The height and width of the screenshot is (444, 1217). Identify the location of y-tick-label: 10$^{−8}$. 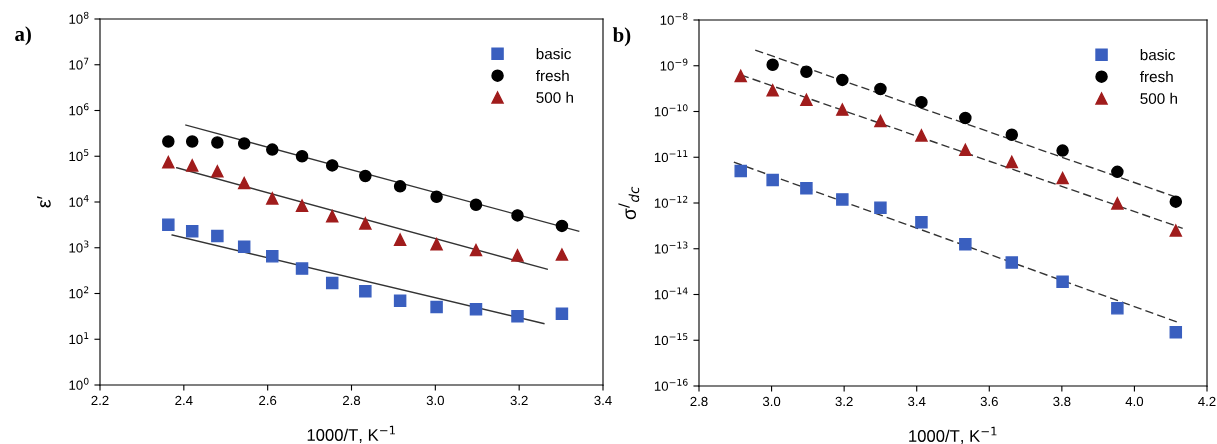
(674, 18).